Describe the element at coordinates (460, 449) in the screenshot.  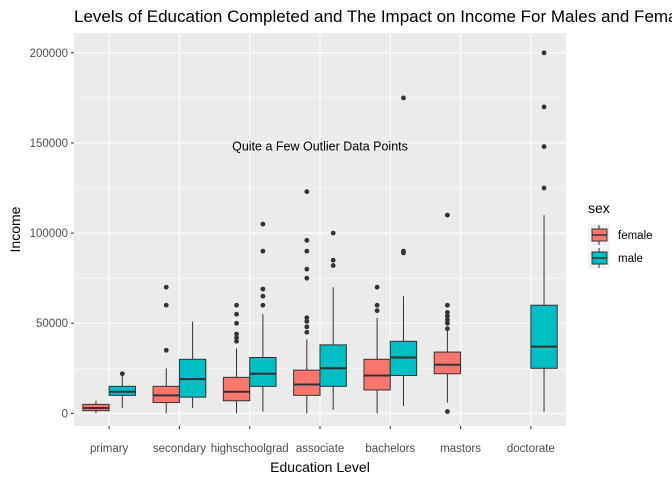
I see `x-tick-label: mastors` at that location.